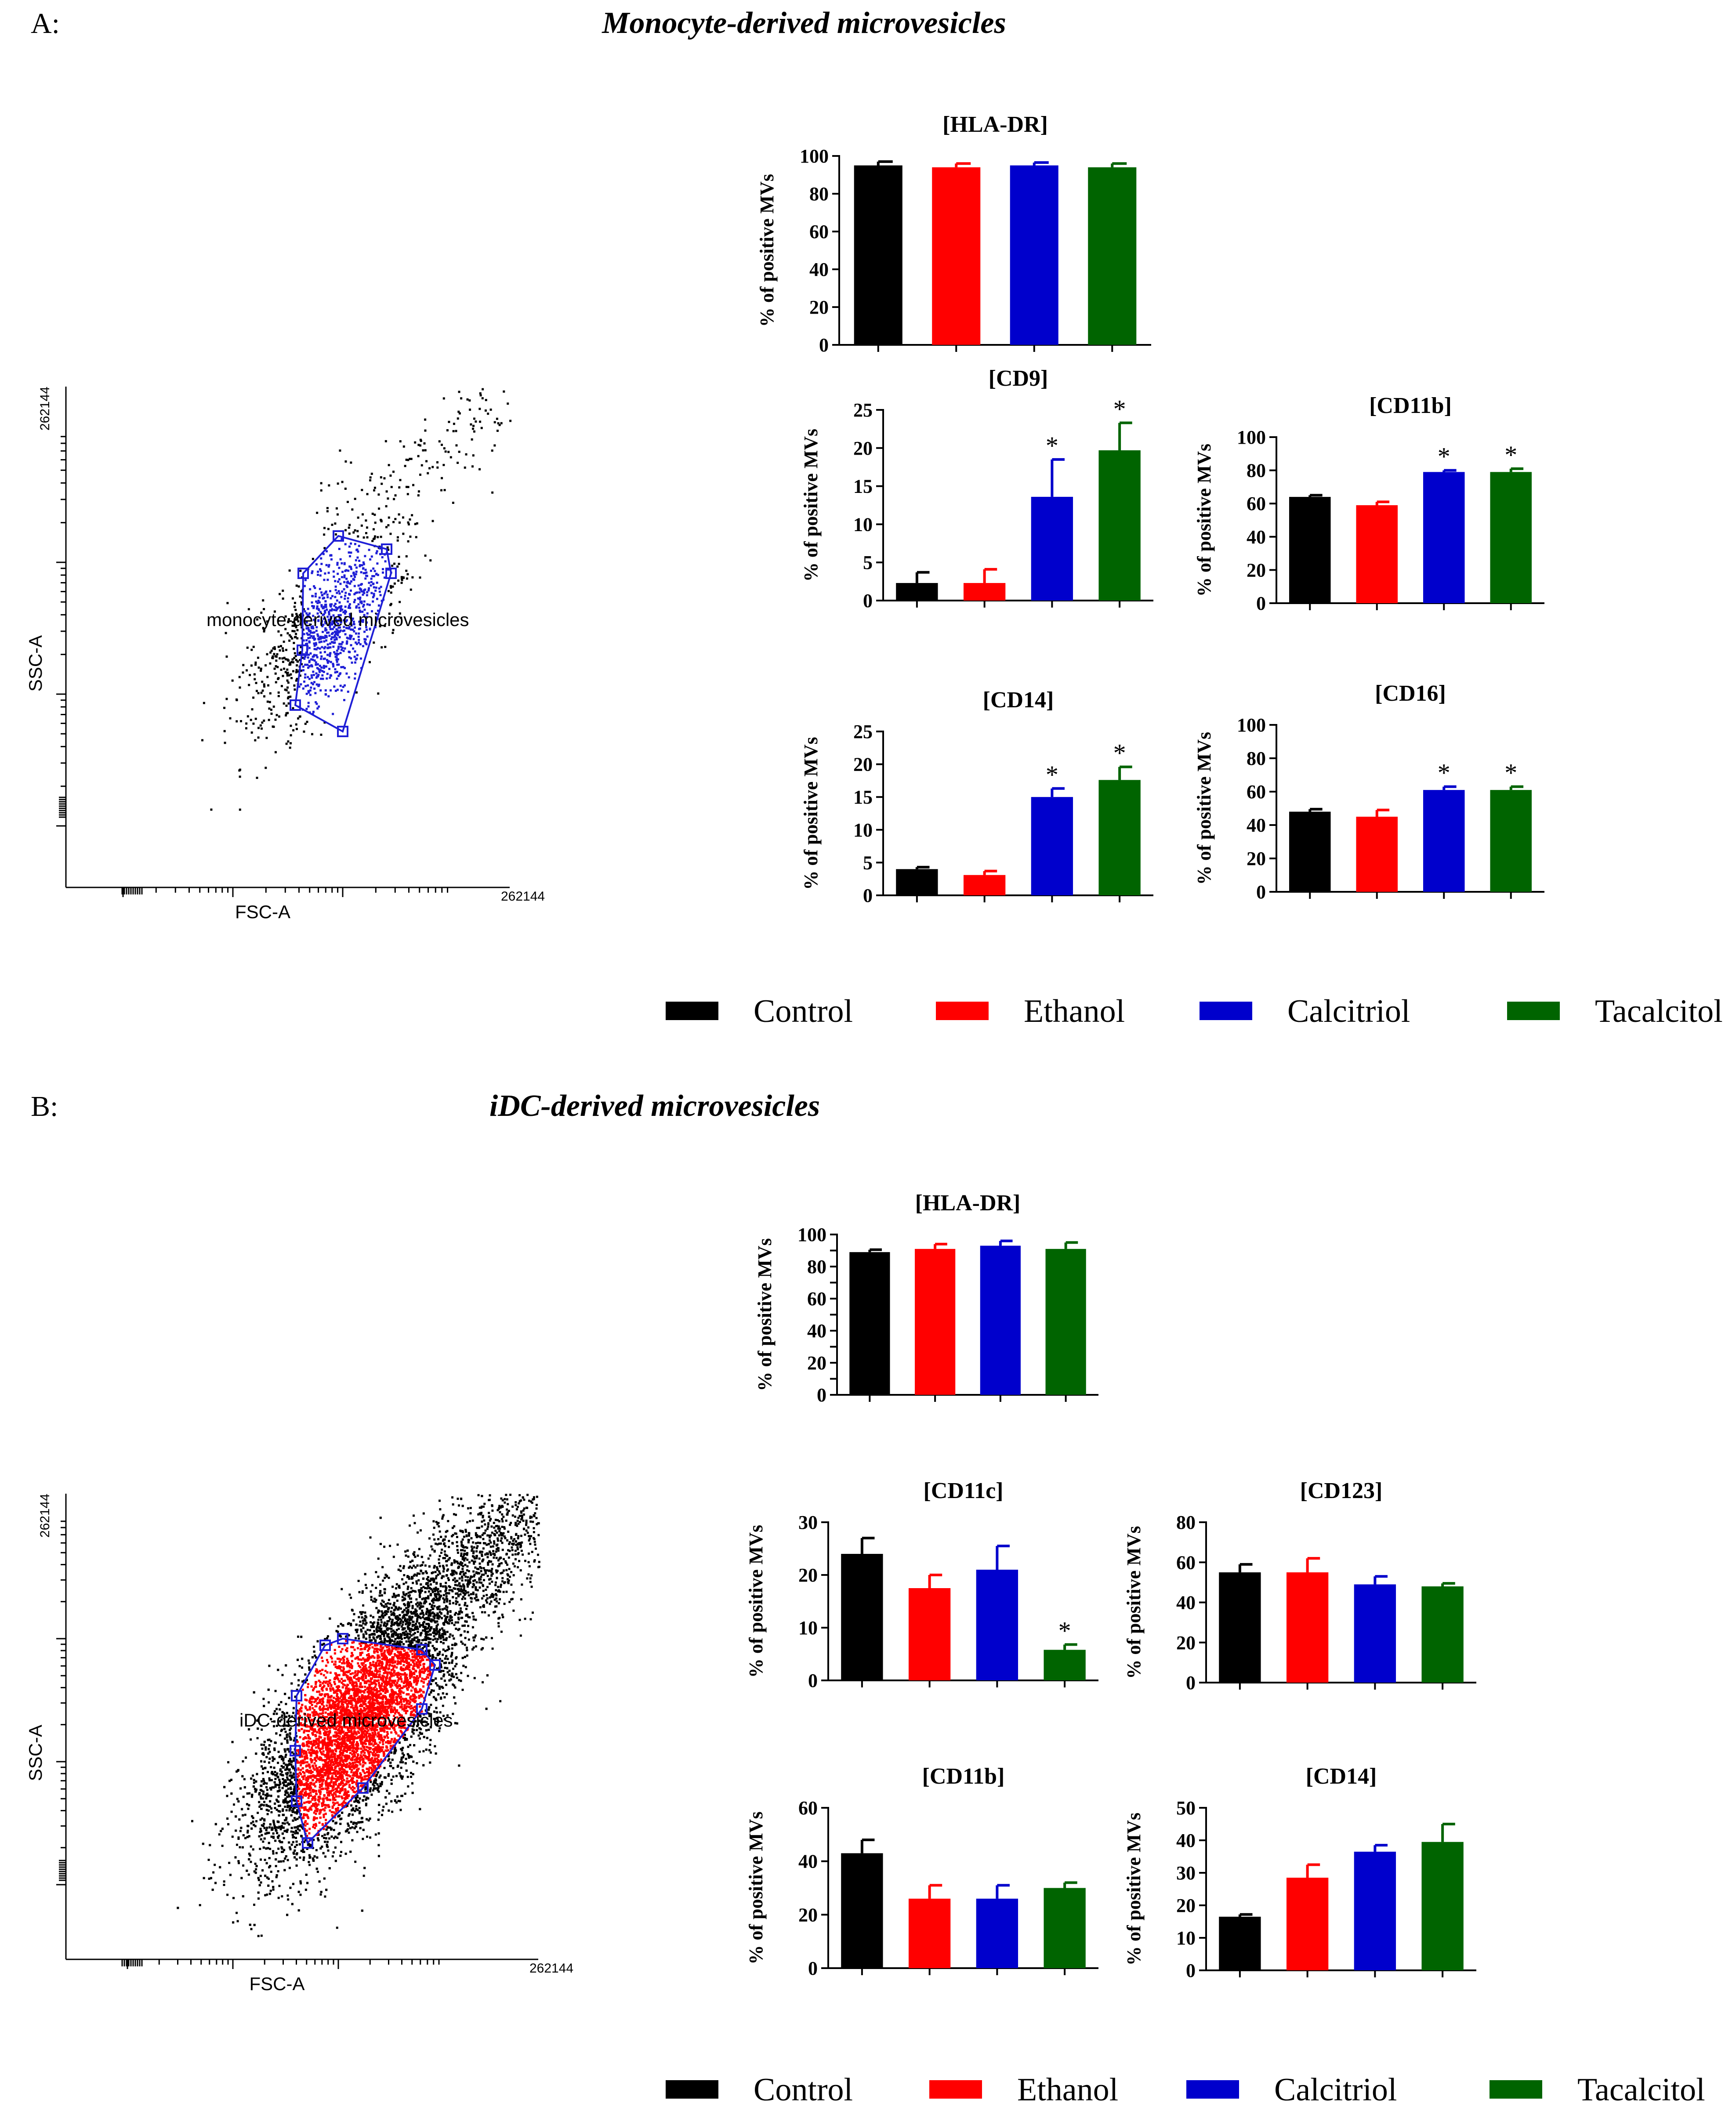 The width and height of the screenshot is (1736, 2114). Describe the element at coordinates (1377, 554) in the screenshot. I see `bar-ethanol` at that location.